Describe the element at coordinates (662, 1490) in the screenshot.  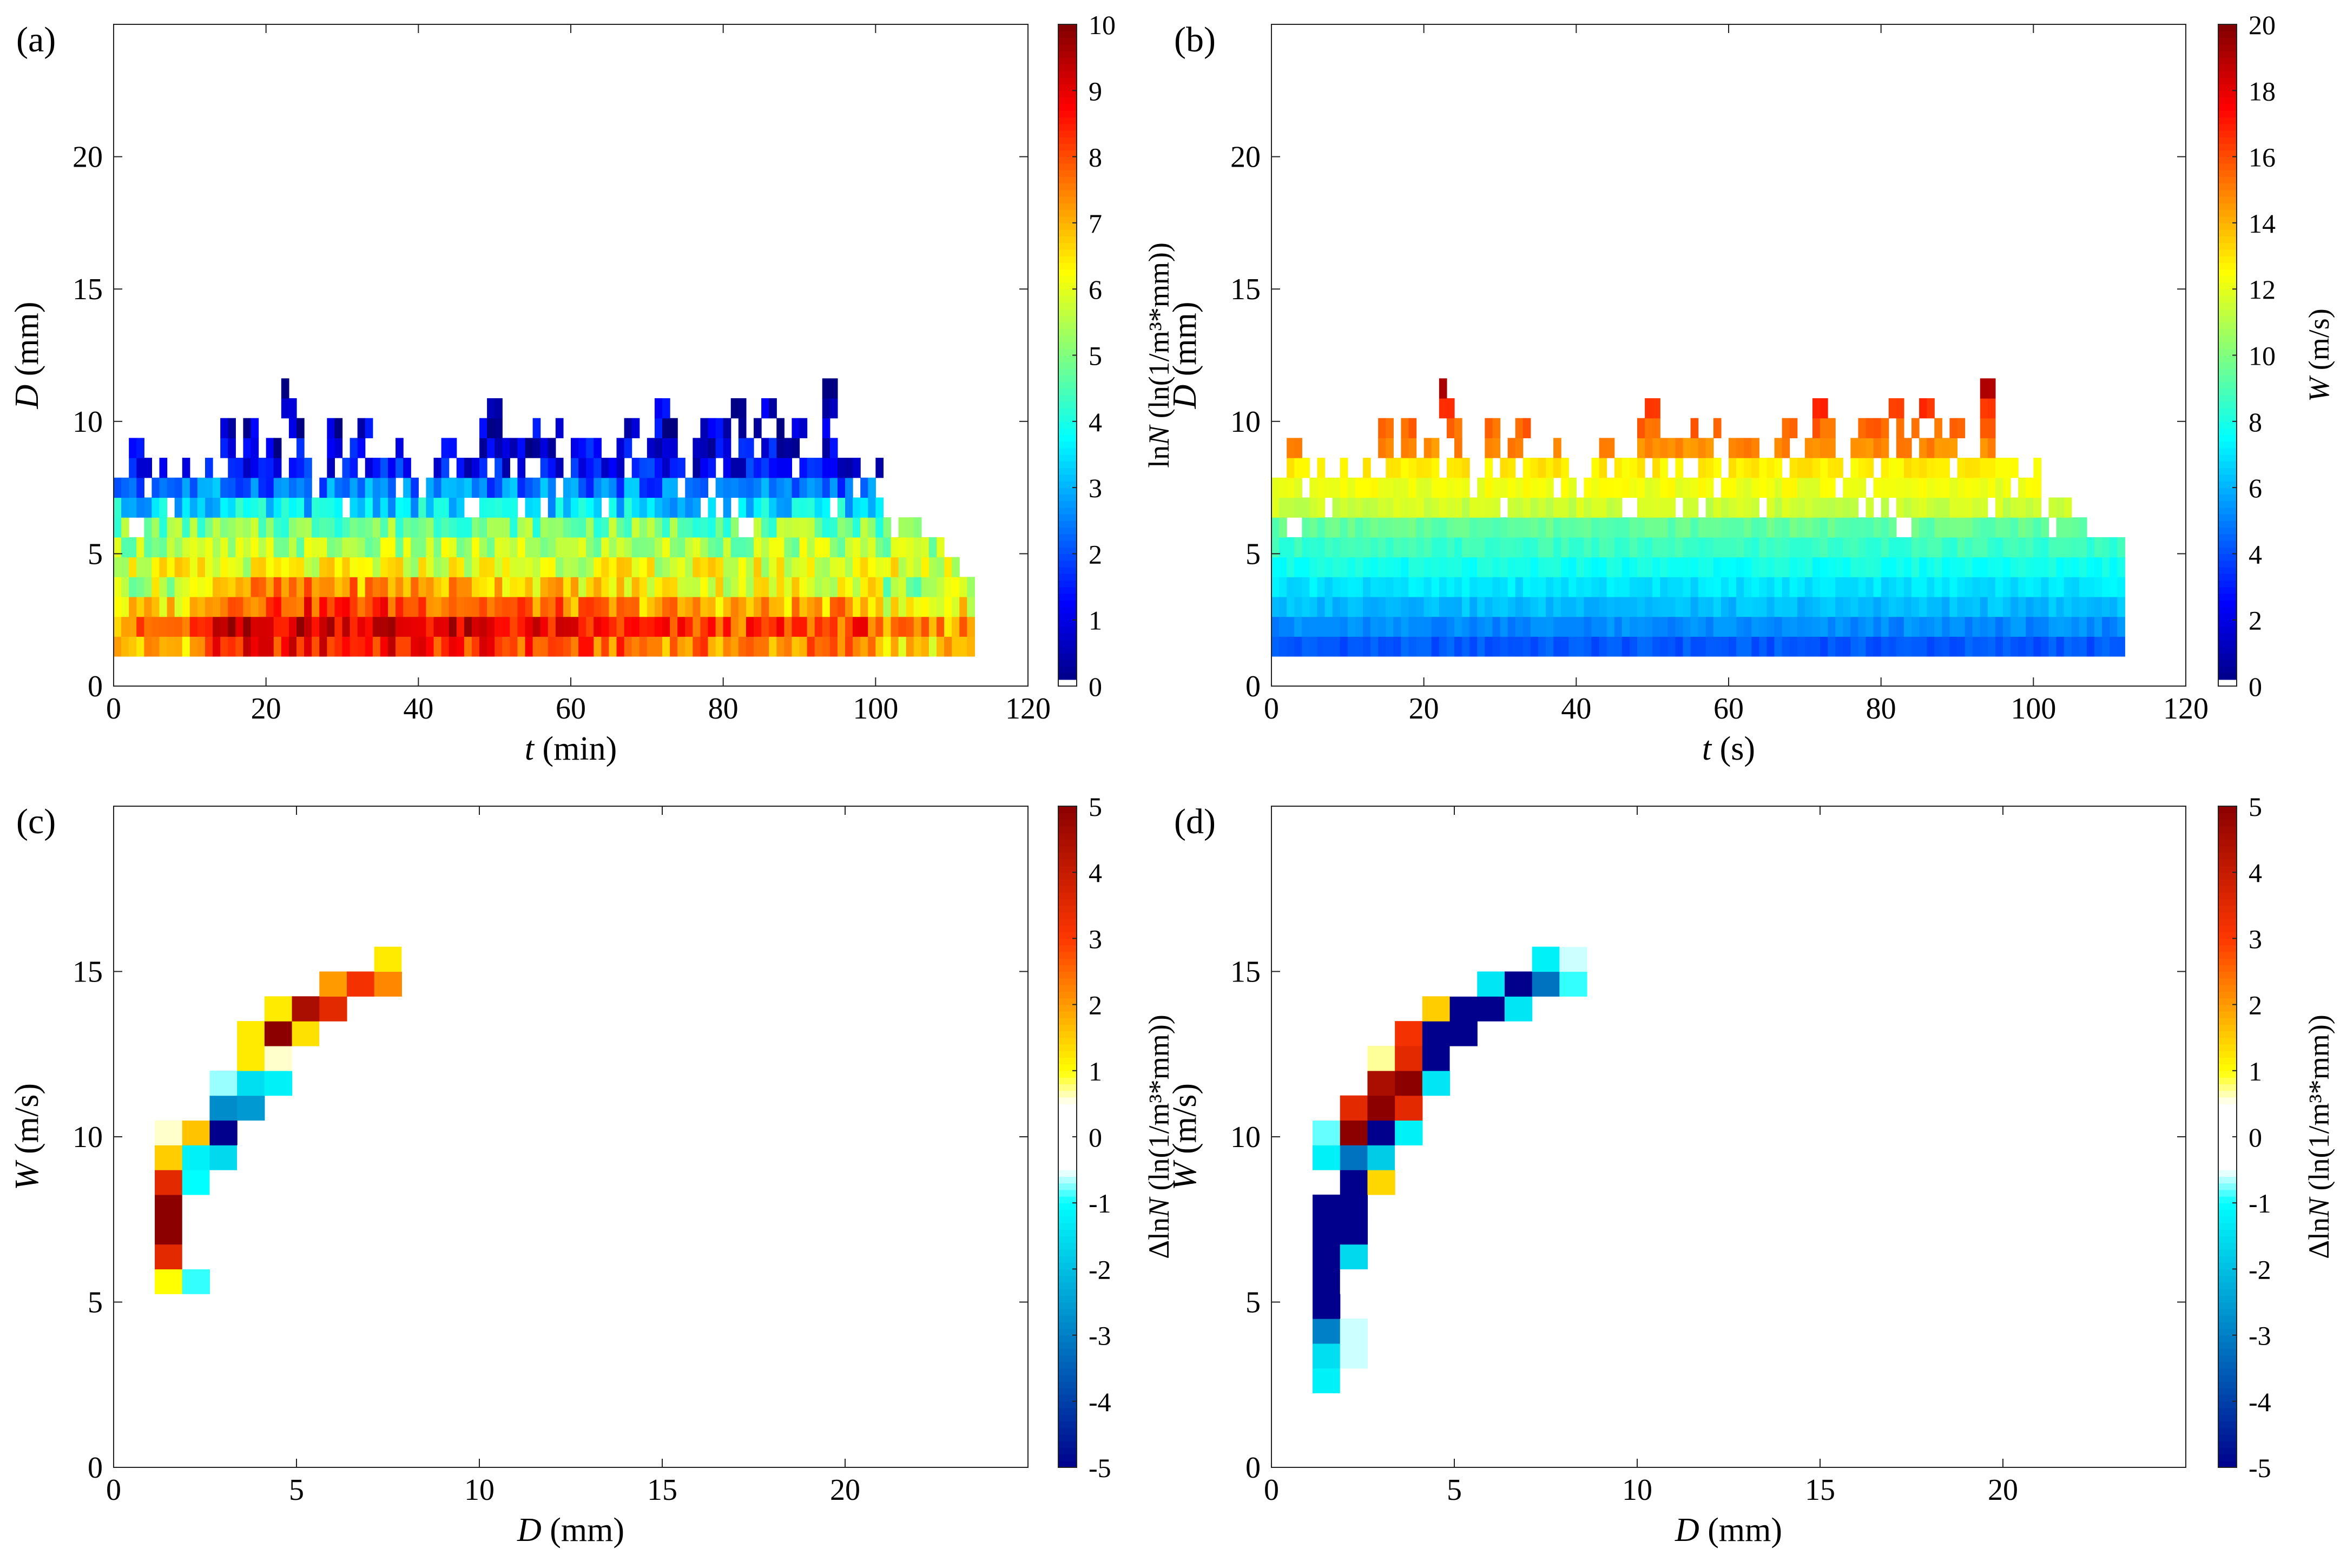
I see `x-tick-label: 15` at that location.